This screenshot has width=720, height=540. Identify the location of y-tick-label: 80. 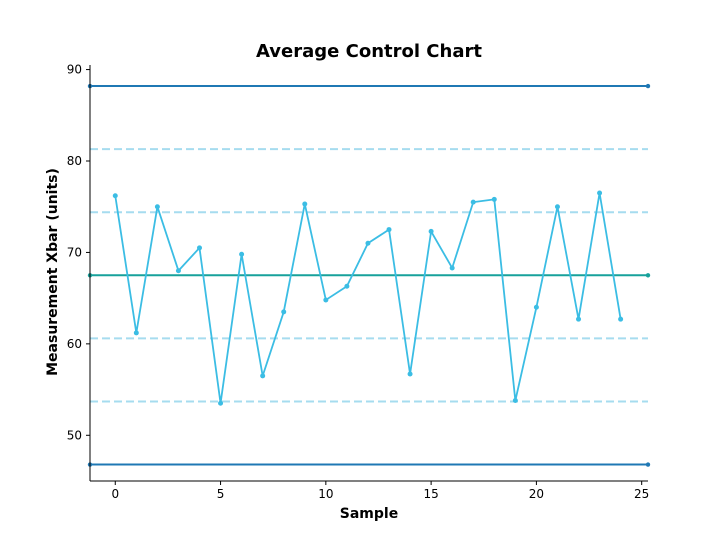
(74, 161).